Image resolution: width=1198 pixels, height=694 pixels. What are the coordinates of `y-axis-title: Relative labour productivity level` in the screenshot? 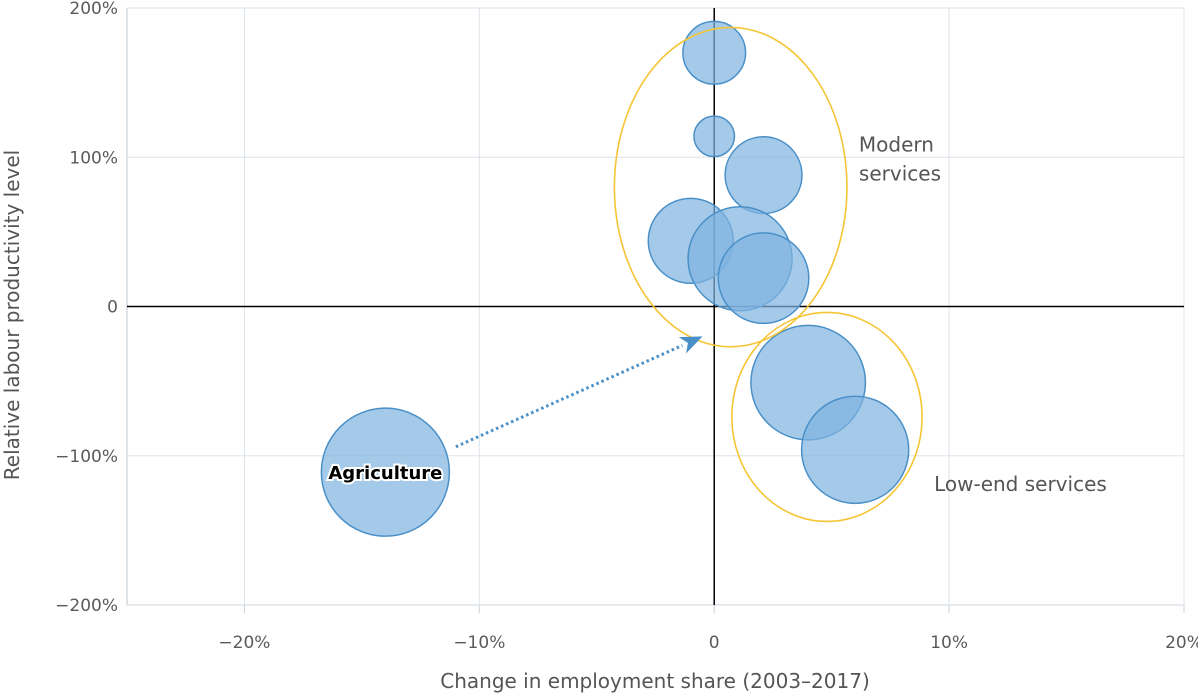 It's located at (12, 315).